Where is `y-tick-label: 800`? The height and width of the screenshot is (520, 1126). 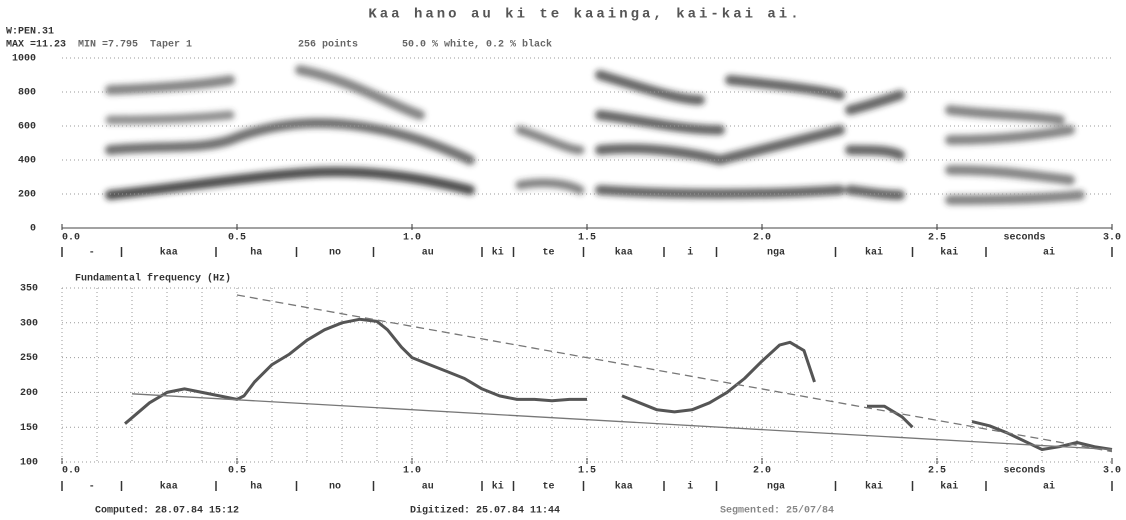
y-tick-label: 800 is located at coordinates (27, 93).